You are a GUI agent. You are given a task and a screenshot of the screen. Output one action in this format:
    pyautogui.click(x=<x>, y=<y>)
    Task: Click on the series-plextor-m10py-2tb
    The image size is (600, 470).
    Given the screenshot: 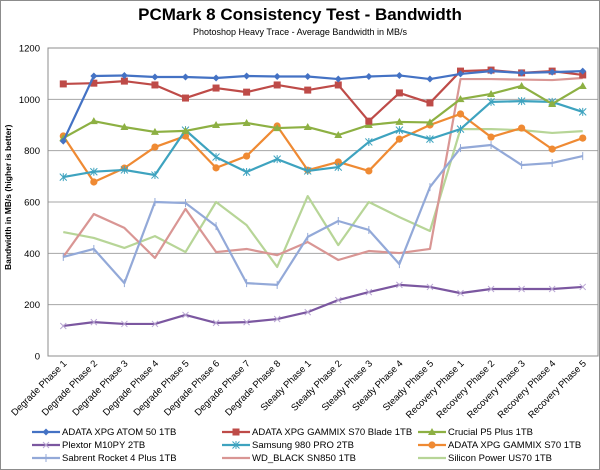 What is the action you would take?
    pyautogui.click(x=323, y=305)
    